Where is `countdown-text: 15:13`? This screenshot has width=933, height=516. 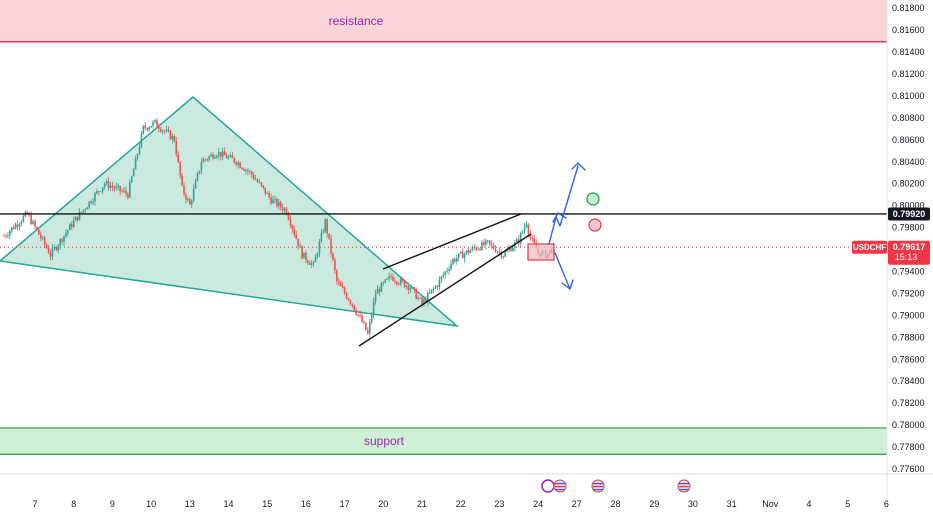 countdown-text: 15:13 is located at coordinates (906, 257).